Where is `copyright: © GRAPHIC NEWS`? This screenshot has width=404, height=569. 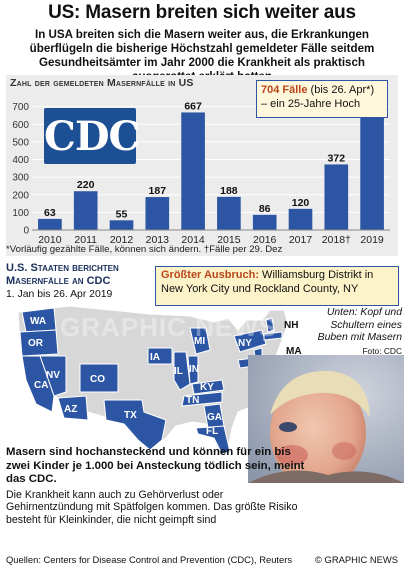
copyright: © GRAPHIC NEWS is located at coordinates (356, 559).